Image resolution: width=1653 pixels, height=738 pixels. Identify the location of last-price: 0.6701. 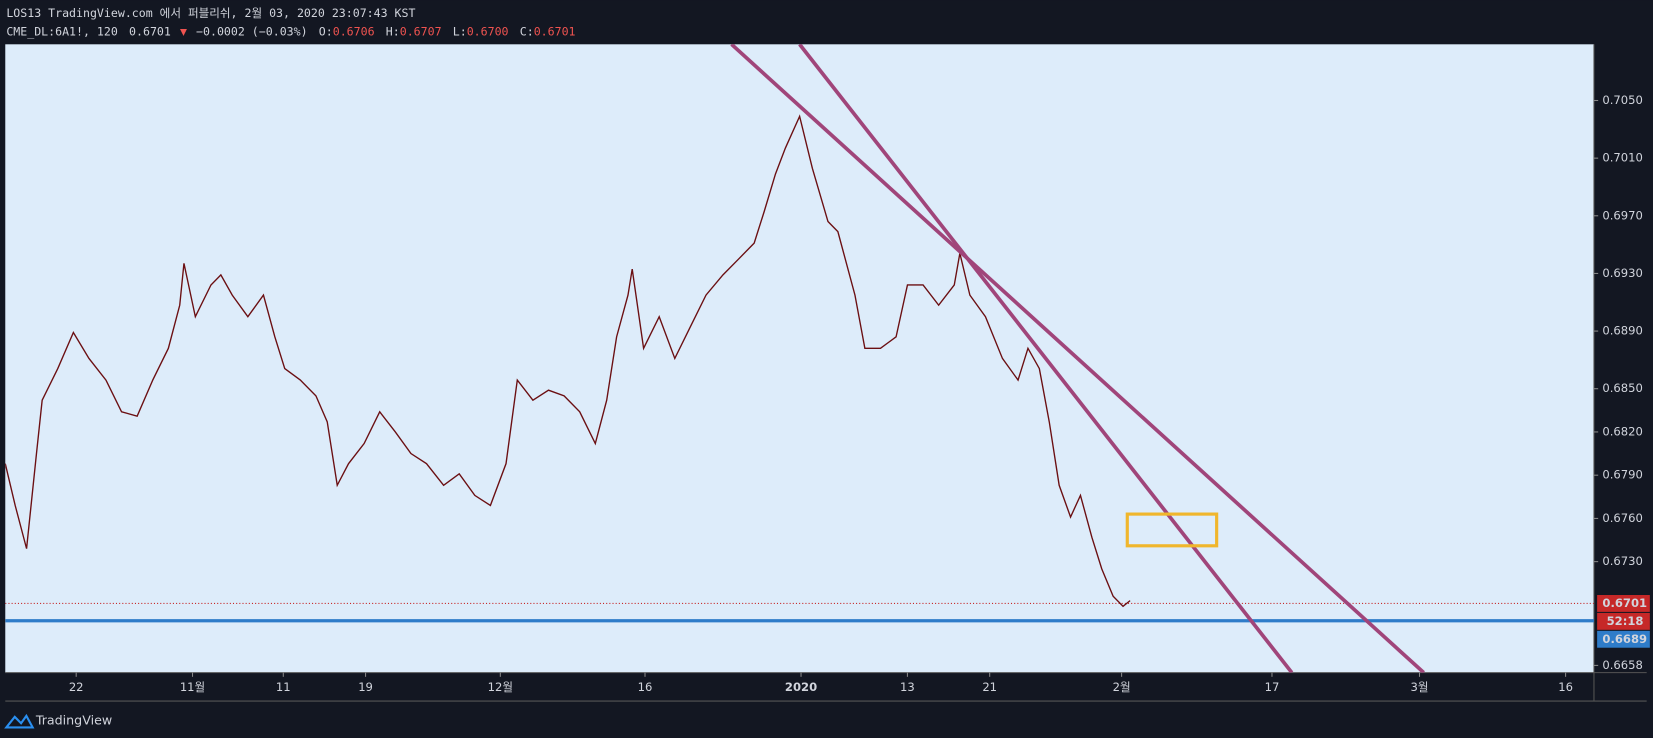
(150, 31).